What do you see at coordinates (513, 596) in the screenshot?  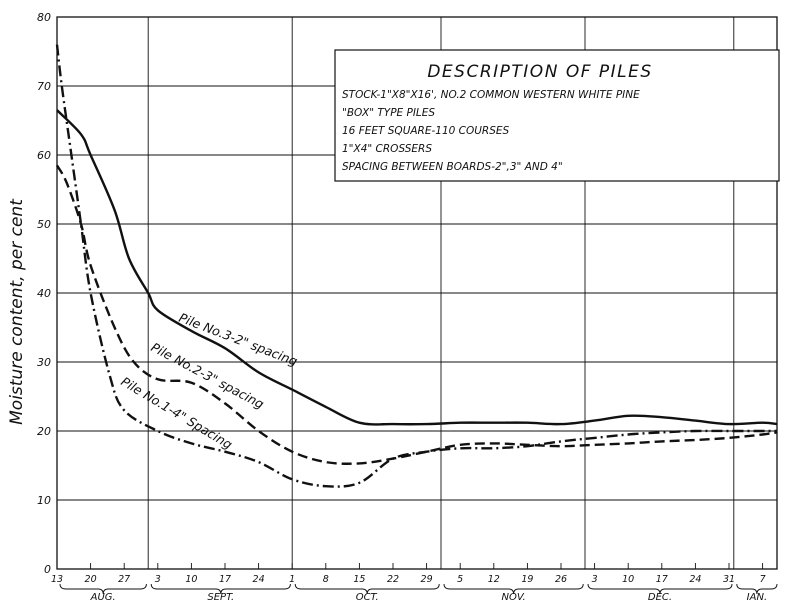 I see `month-label: NOV.` at bounding box center [513, 596].